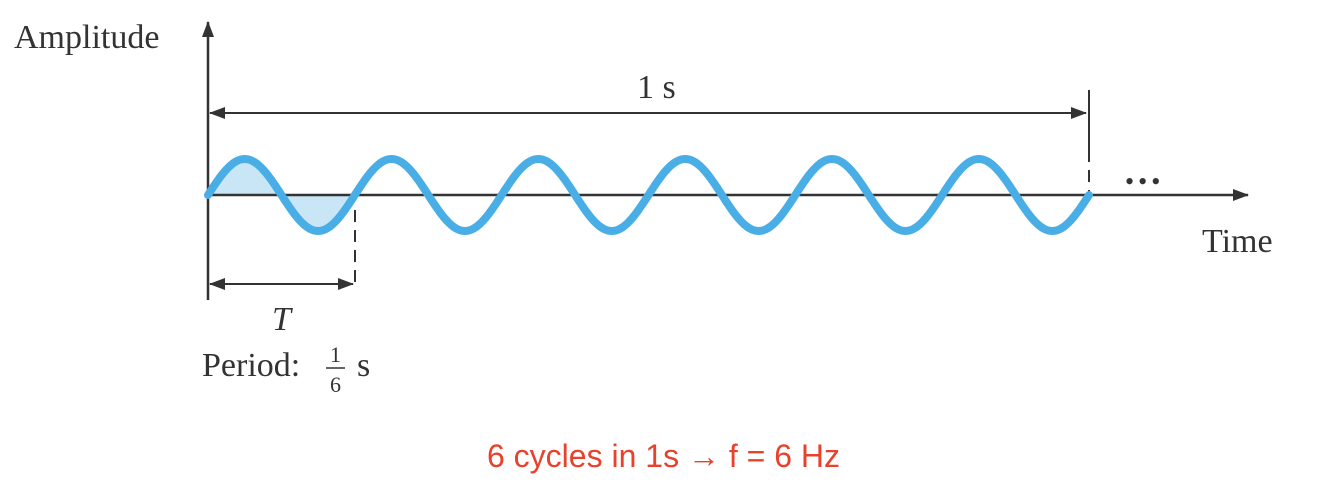  I want to click on amplitude-label: Amplitude, so click(86, 37).